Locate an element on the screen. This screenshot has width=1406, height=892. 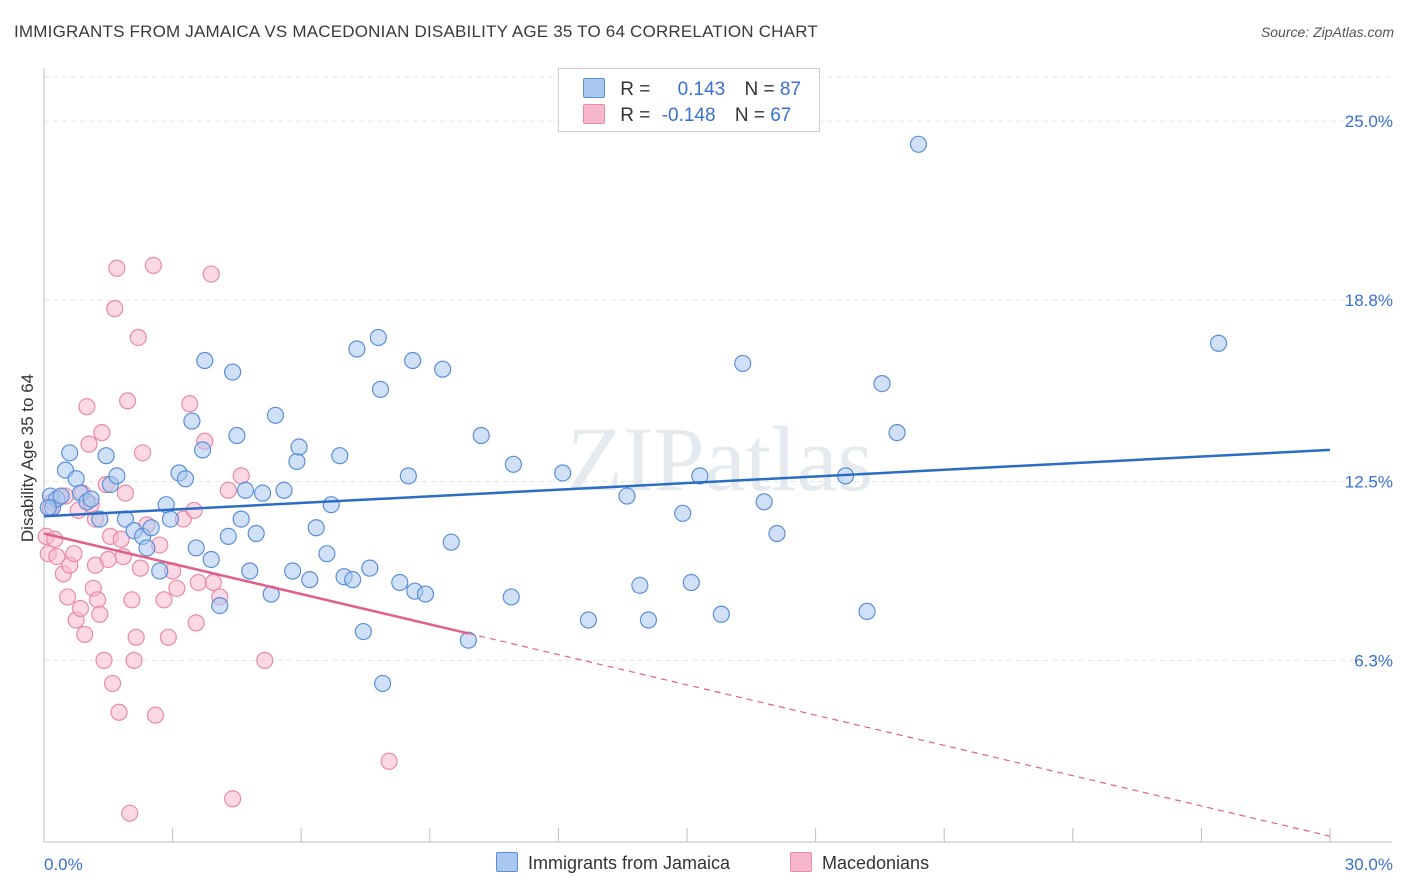
y-tick-label: 12.5% is located at coordinates (1369, 482).